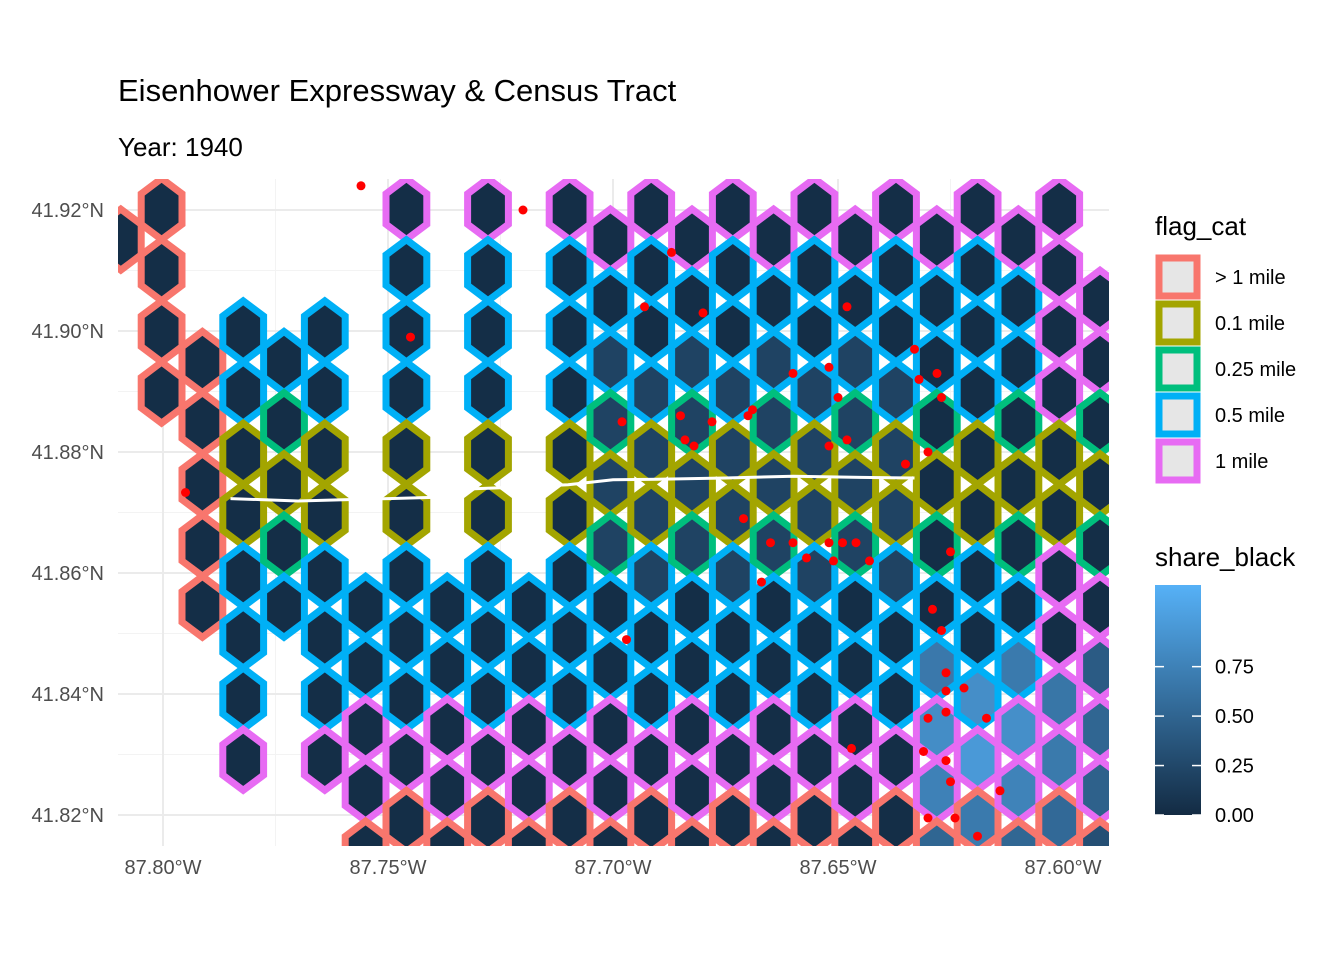  What do you see at coordinates (68, 332) in the screenshot?
I see `y-tick-label: 41.90°N` at bounding box center [68, 332].